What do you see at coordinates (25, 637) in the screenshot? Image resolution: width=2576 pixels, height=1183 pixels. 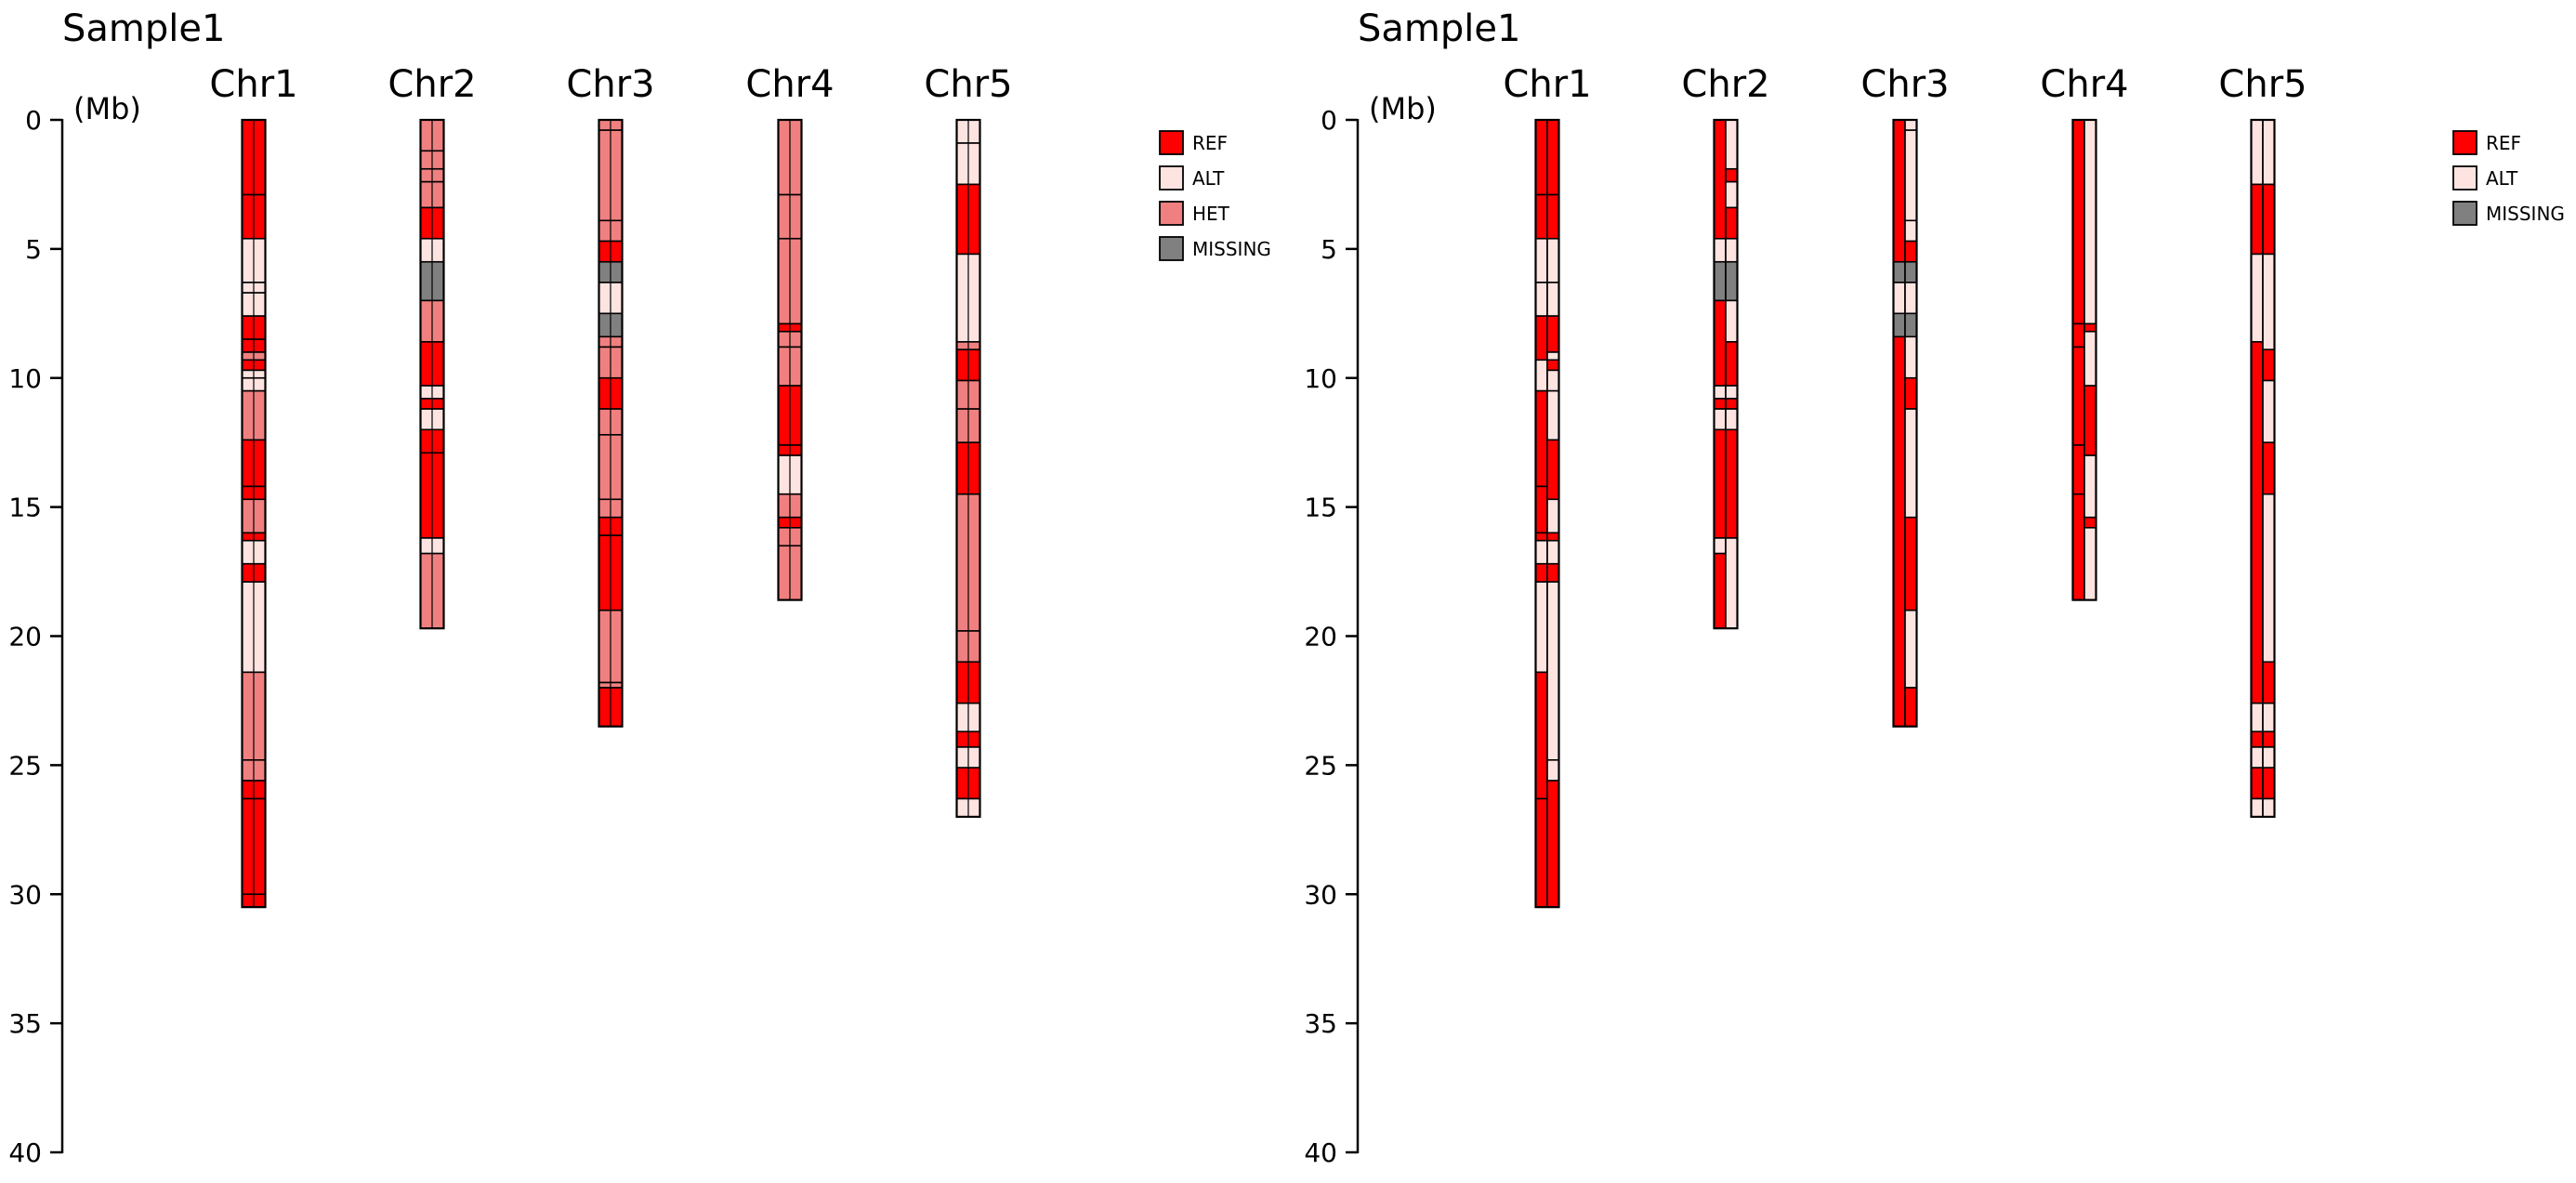 I see `y-tick-label: 20` at bounding box center [25, 637].